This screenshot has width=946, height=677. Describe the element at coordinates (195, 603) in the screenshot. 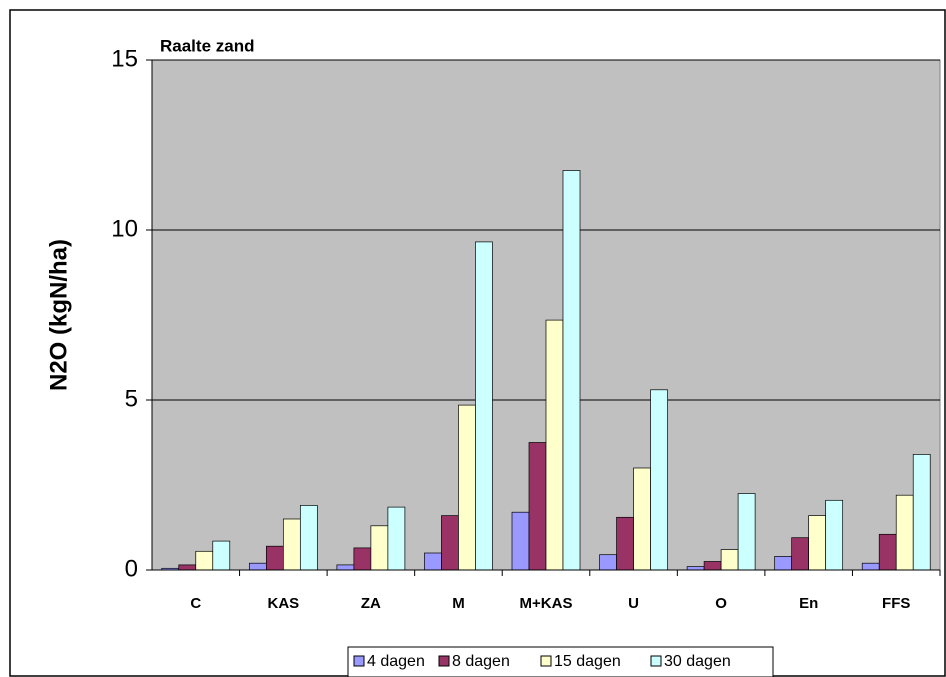

I see `x-tick-label: C` at that location.